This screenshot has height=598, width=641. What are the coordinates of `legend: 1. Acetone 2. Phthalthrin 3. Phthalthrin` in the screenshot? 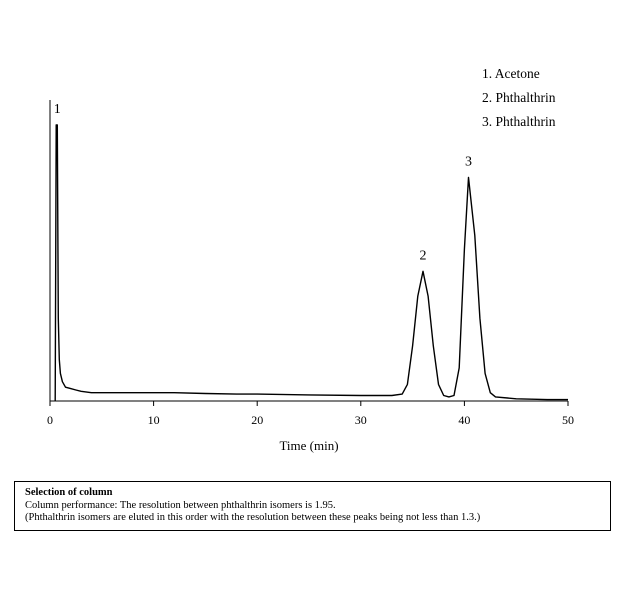 It's located at (519, 97).